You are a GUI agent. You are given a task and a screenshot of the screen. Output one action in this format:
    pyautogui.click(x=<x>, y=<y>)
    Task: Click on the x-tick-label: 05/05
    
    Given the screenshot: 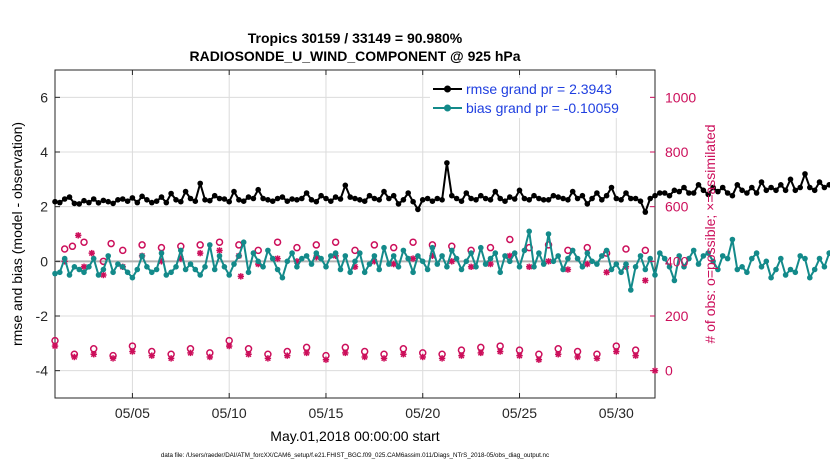 What is the action you would take?
    pyautogui.click(x=132, y=413)
    